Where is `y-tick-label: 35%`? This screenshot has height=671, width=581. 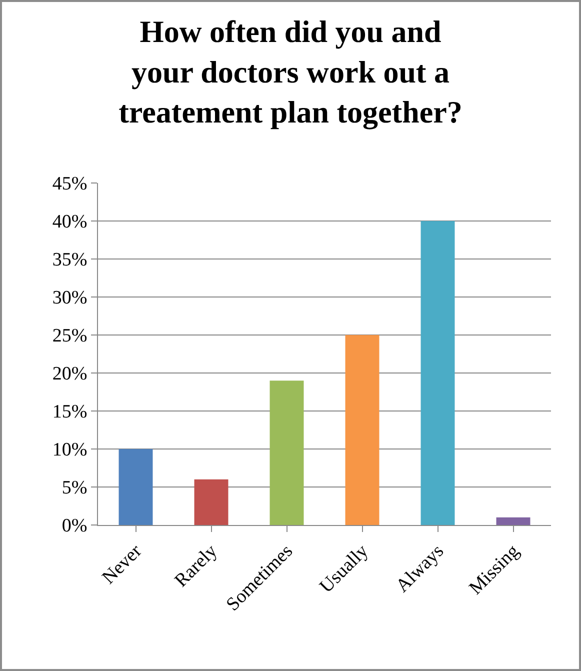 y-tick-label: 35% is located at coordinates (70, 260).